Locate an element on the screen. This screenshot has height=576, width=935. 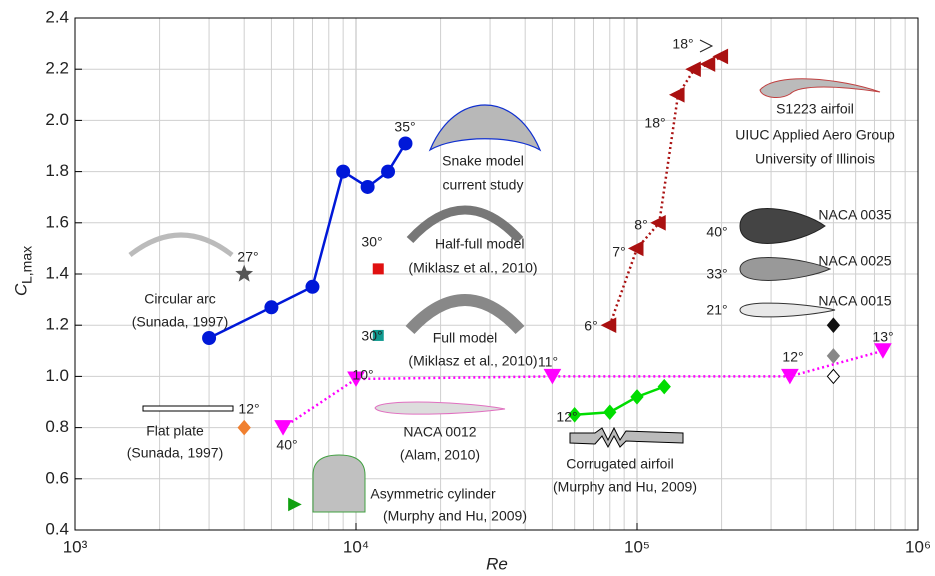
annotation: 10° is located at coordinates (362, 375).